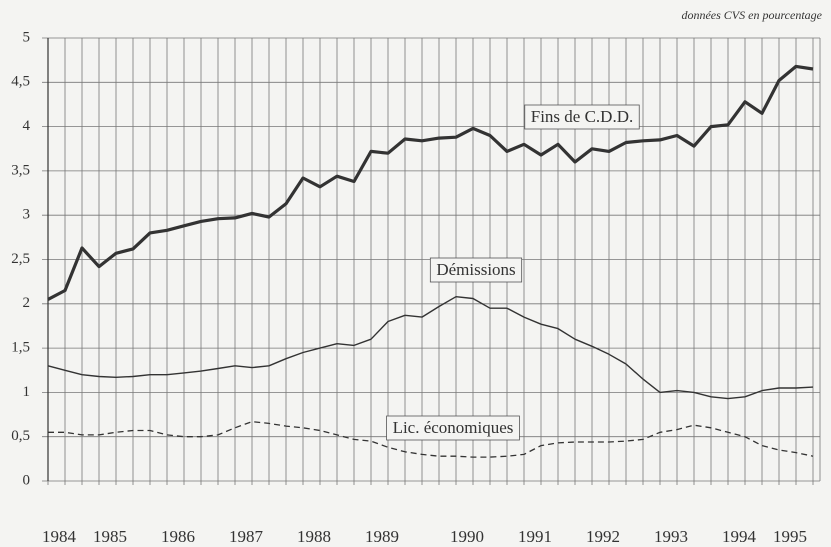  Describe the element at coordinates (59, 536) in the screenshot. I see `x-tick-label: 1984` at that location.